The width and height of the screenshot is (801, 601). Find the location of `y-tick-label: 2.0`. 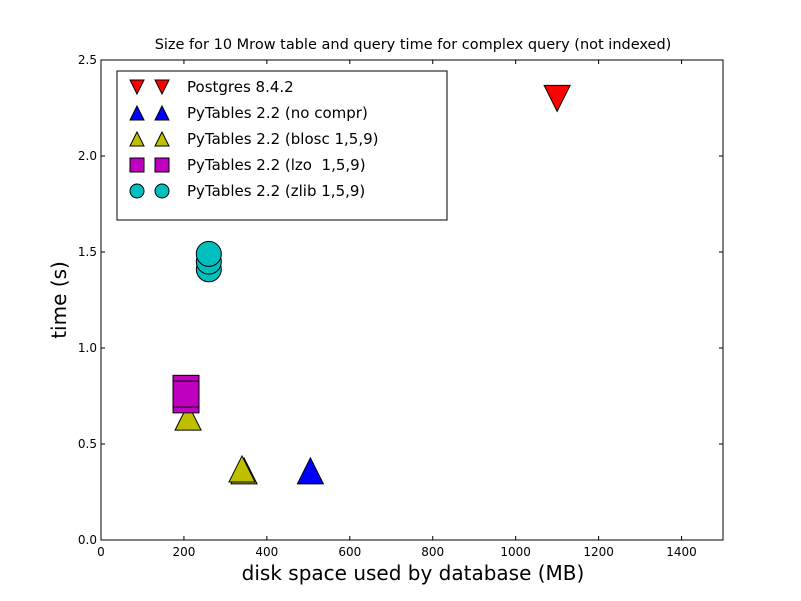

y-tick-label: 2.0 is located at coordinates (87, 156).